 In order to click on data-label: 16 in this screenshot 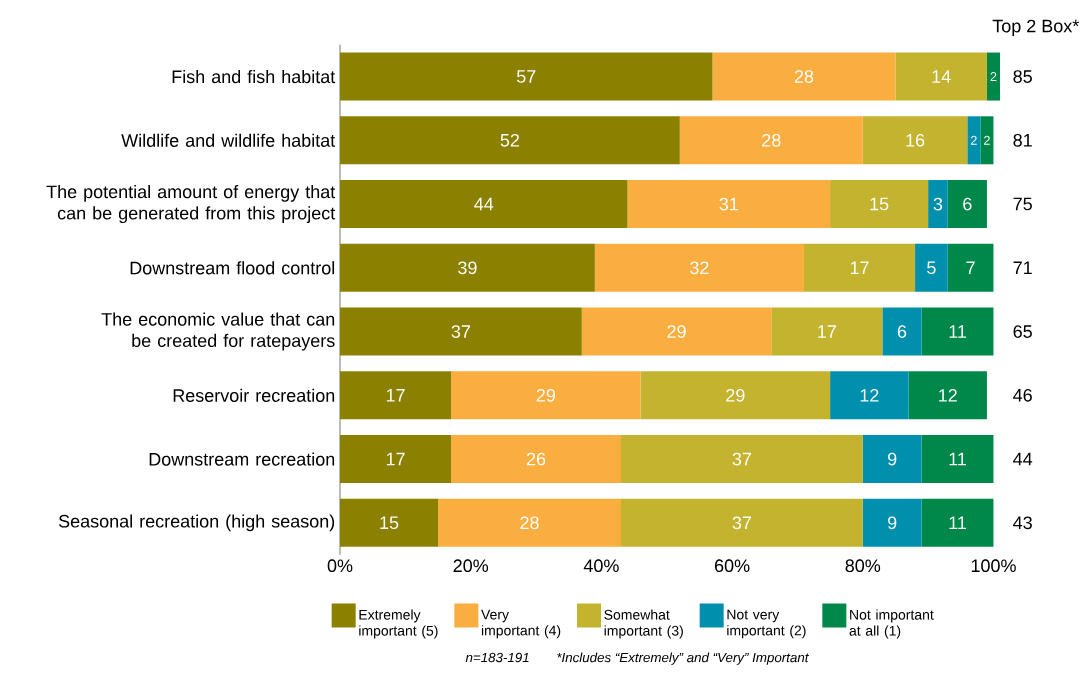, I will do `click(915, 140)`.